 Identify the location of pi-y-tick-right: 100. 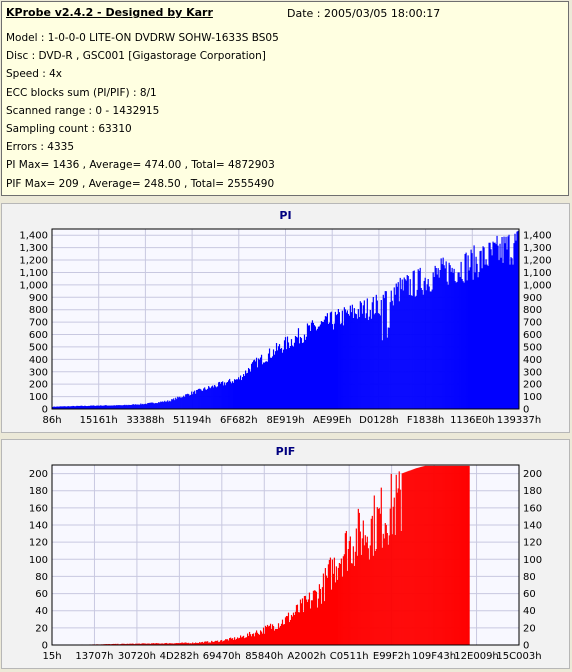
(532, 397).